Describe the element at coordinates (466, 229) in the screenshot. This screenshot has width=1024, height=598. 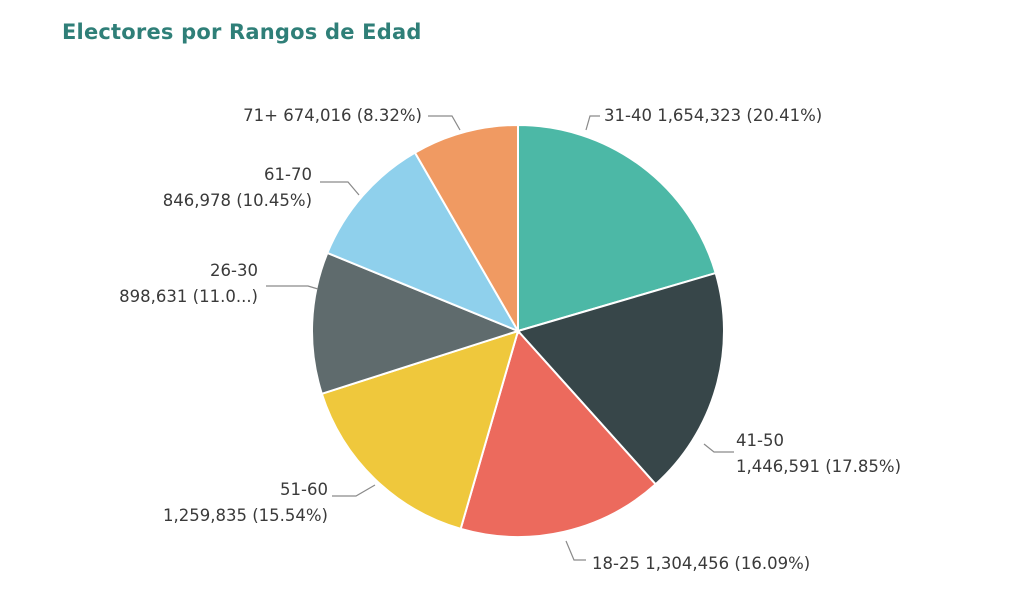
I see `pie-slice-71plus` at that location.